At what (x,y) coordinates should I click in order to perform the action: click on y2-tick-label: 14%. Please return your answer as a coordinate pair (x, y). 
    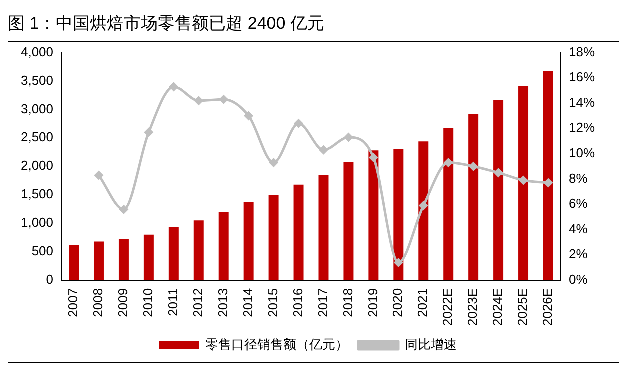
    Looking at the image, I should click on (582, 102).